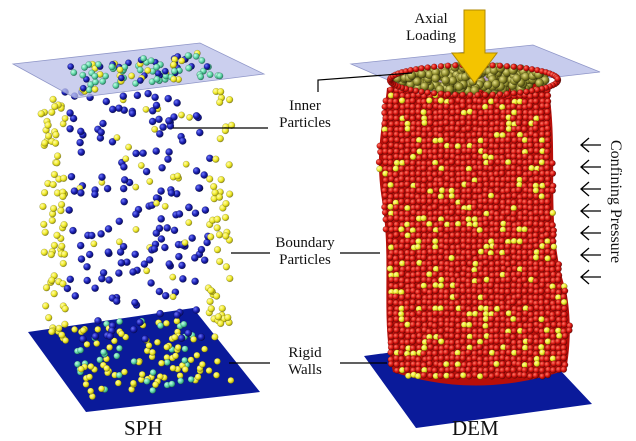  I want to click on confining-pressure-arrow, so click(590, 211).